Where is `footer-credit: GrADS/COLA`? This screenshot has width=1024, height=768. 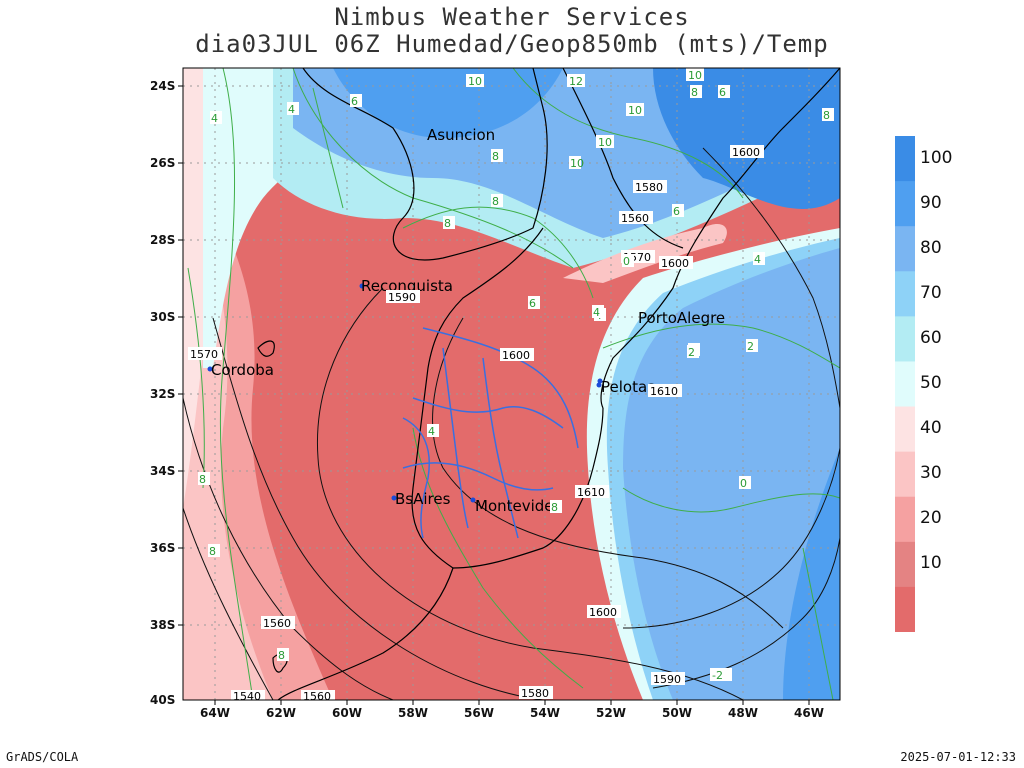 footer-credit: GrADS/COLA is located at coordinates (42, 757).